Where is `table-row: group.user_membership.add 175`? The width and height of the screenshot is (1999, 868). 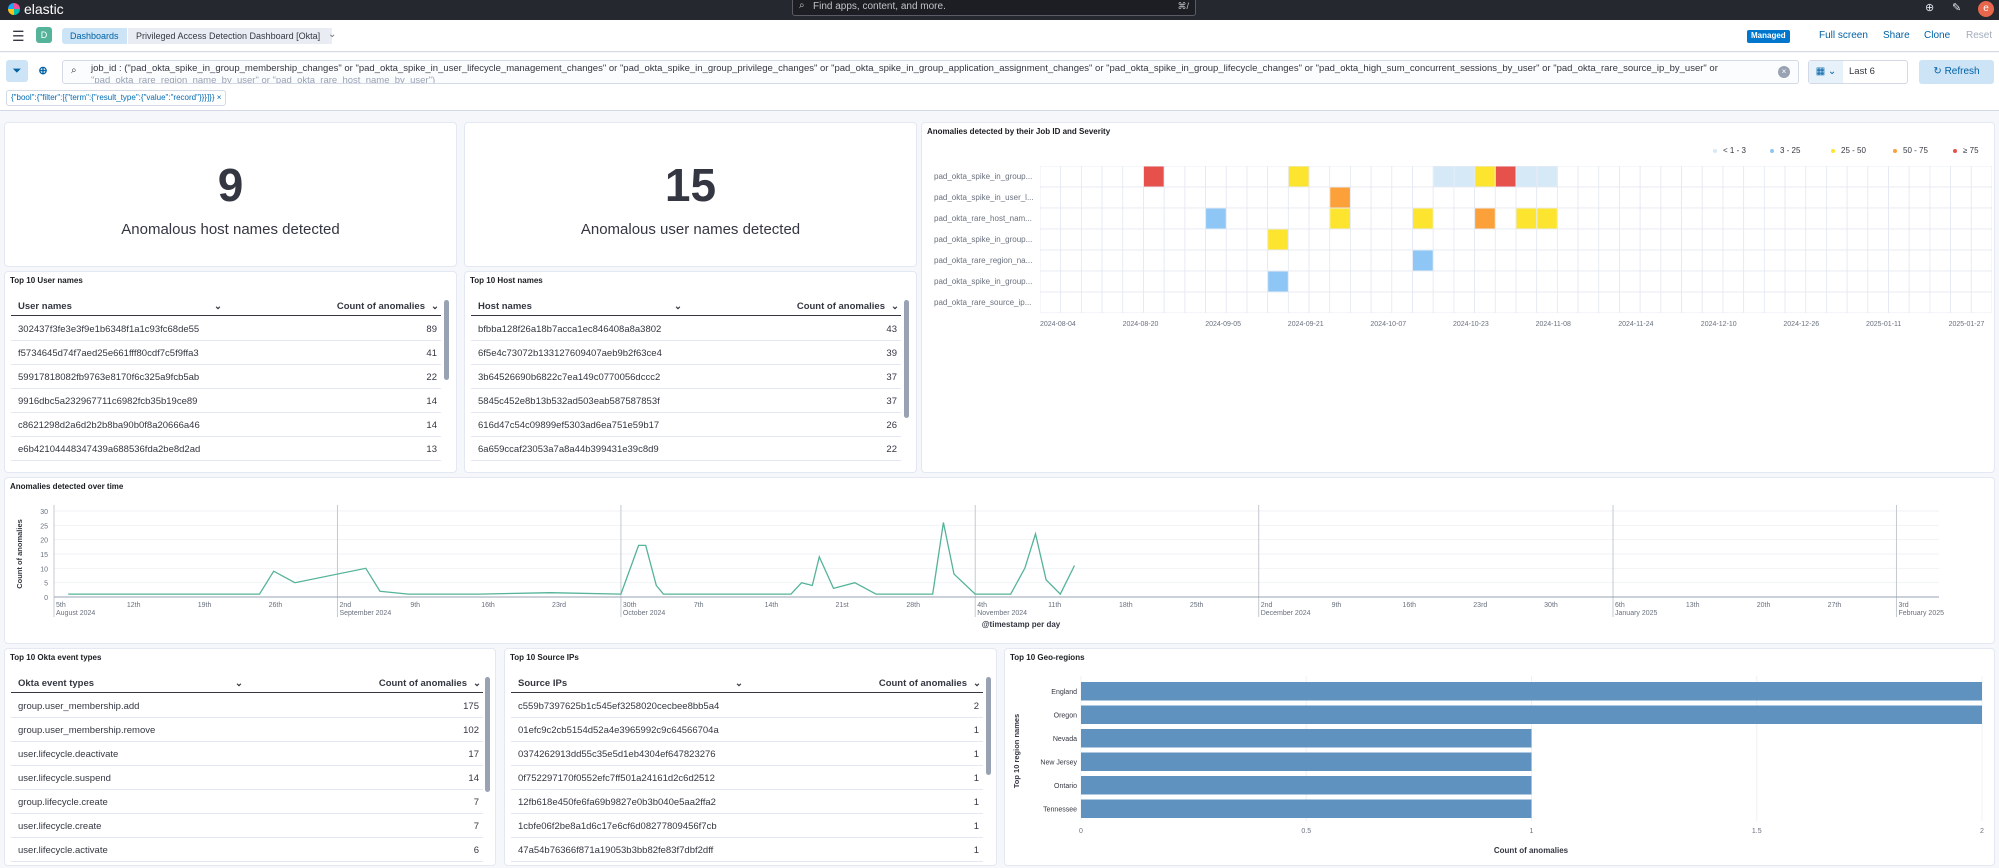
table-row: group.user_membership.add 175 is located at coordinates (247, 706).